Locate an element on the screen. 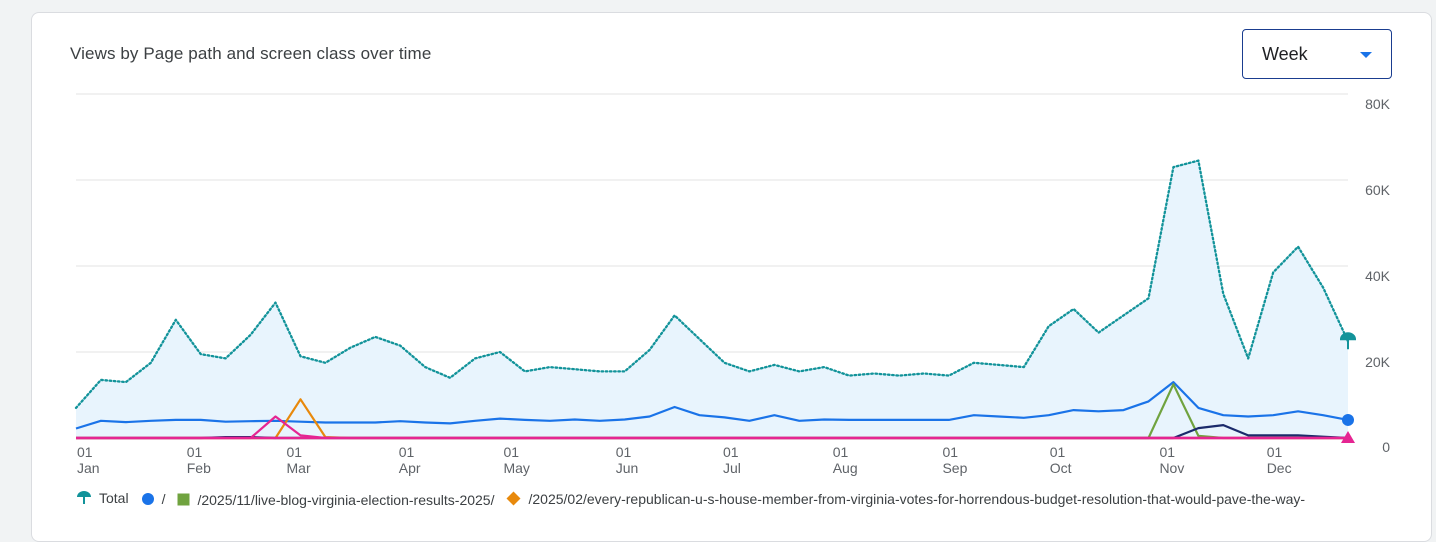  caret-down-icon is located at coordinates (1366, 55).